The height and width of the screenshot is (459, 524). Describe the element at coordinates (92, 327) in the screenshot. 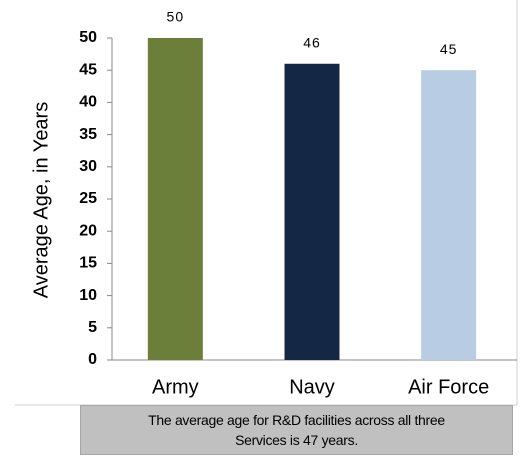

I see `y-tick-label: 5` at that location.